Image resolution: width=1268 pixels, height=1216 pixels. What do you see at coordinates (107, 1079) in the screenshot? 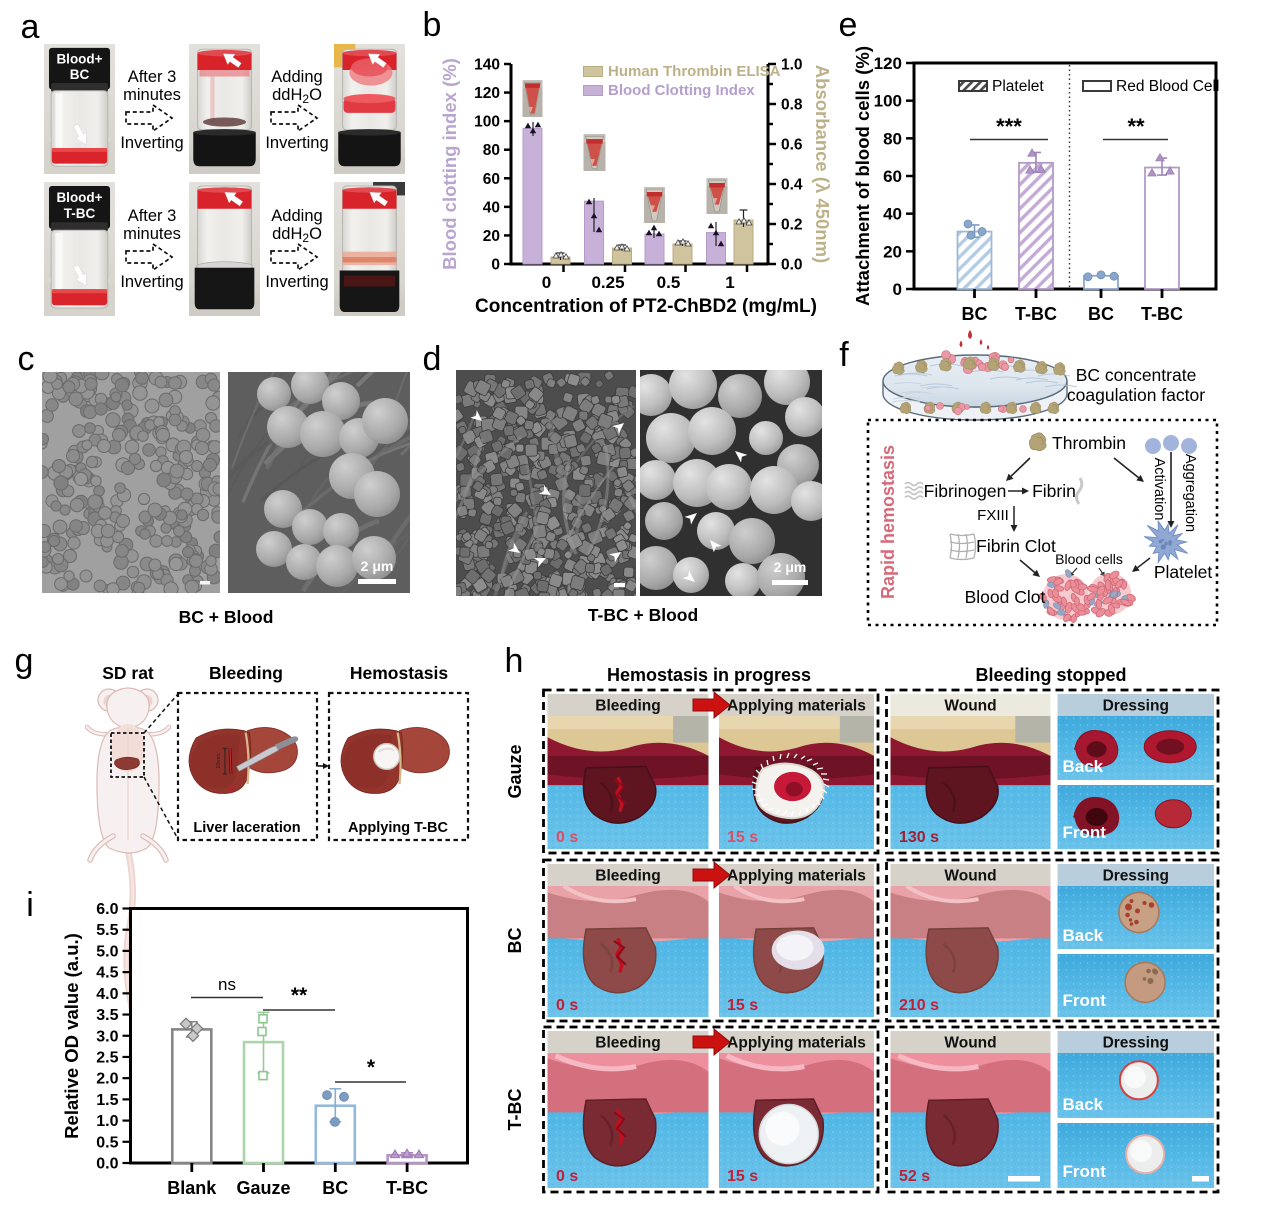
I see `svg-text: 2.0` at bounding box center [107, 1079].